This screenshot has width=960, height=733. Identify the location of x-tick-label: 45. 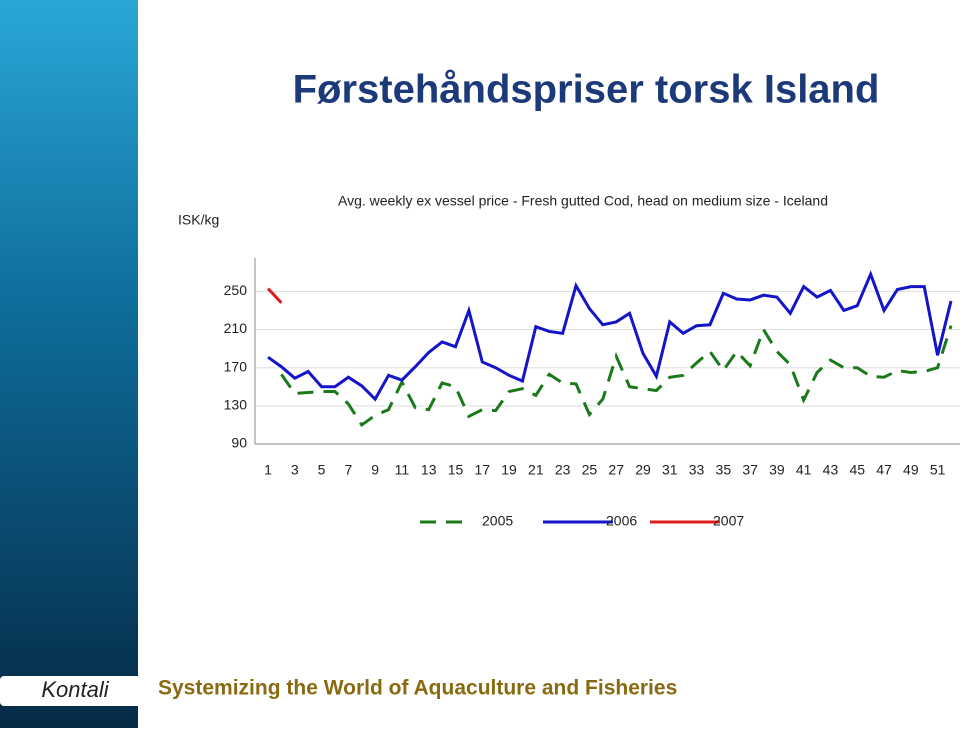
(857, 470).